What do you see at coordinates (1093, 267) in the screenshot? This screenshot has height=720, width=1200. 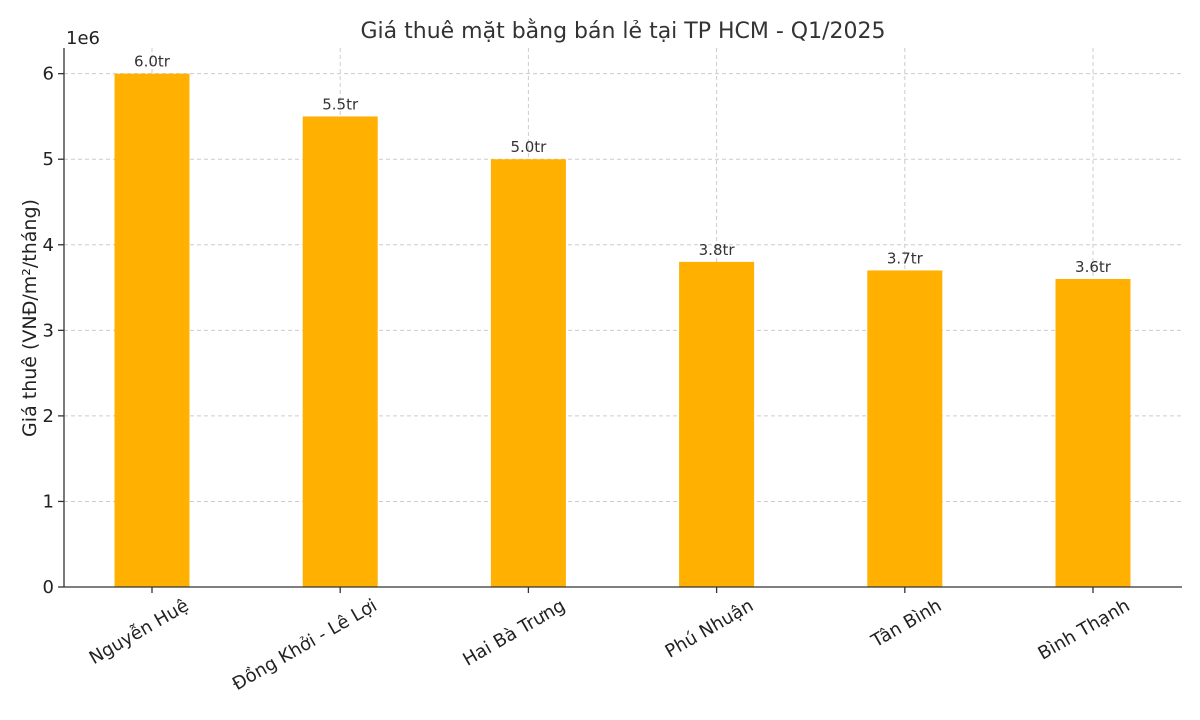 I see `bar-value-label: 3.6tr` at bounding box center [1093, 267].